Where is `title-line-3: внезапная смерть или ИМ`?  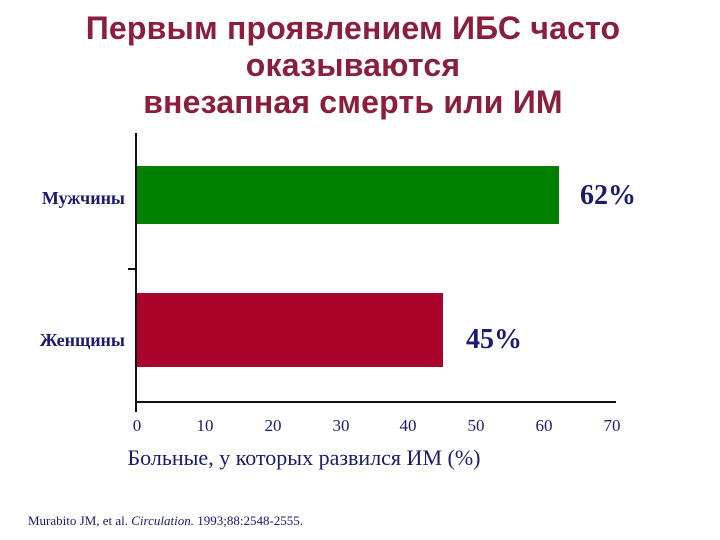
title-line-3: внезапная смерть или ИМ is located at coordinates (353, 102).